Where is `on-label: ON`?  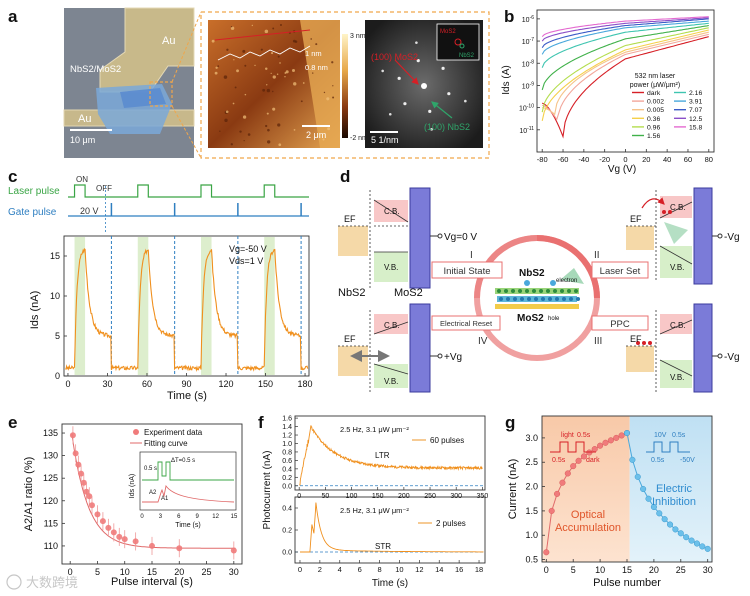
on-label: ON is located at coordinates (82, 179).